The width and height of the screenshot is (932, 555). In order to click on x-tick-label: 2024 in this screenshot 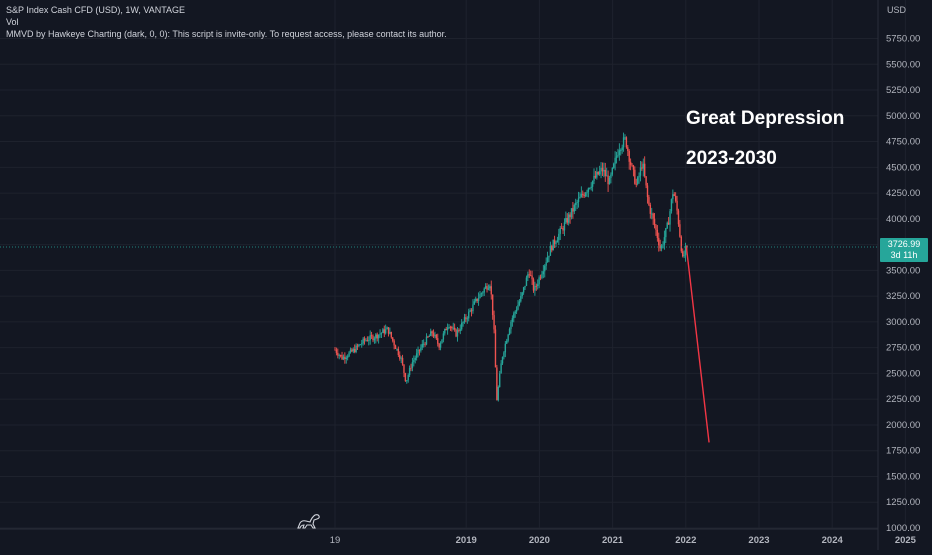, I will do `click(833, 540)`.